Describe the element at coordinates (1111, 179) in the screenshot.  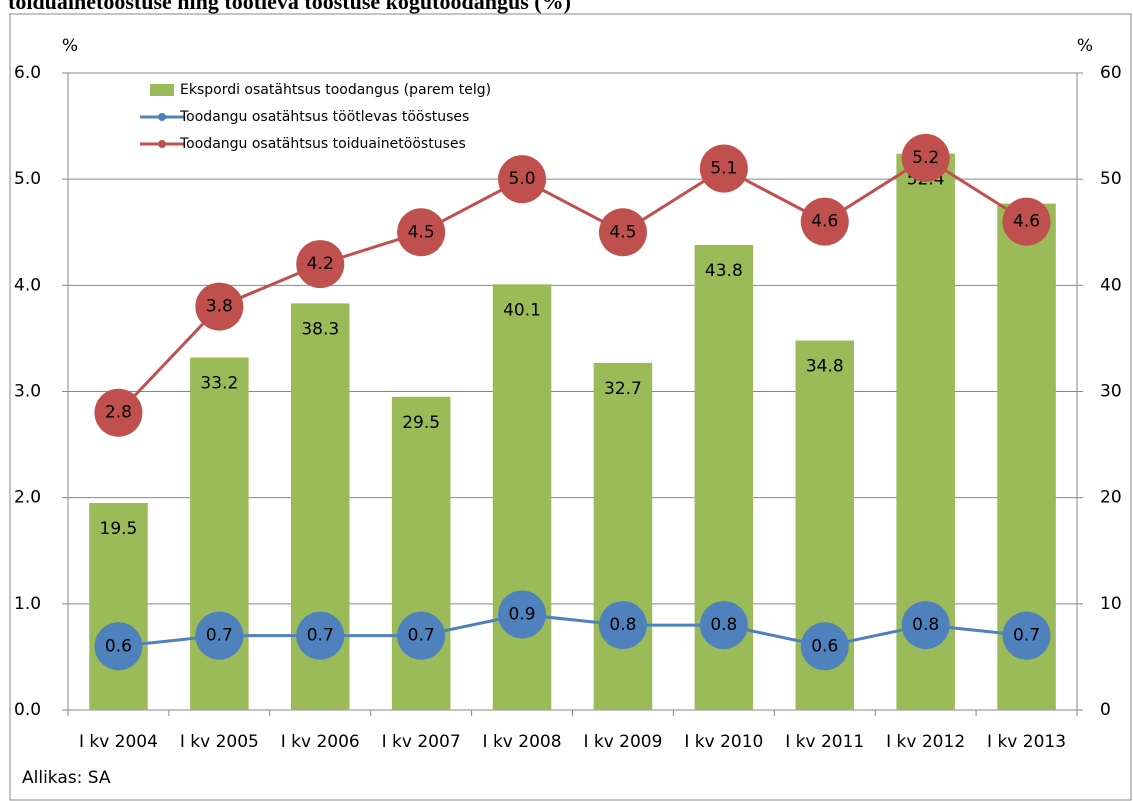
I see `y2-tick-label: 50` at that location.